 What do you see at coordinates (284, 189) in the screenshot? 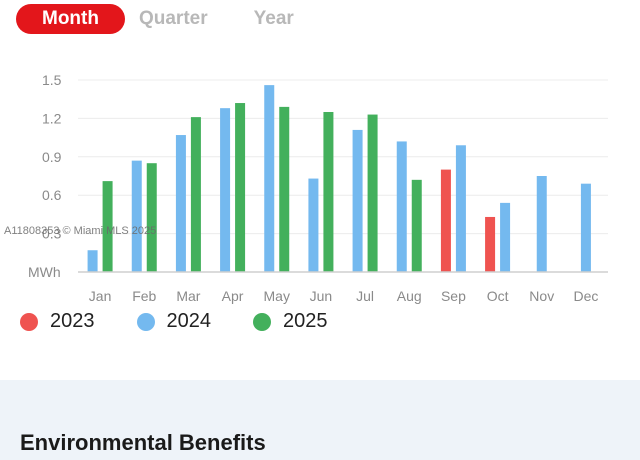
I see `bar-2025-may` at bounding box center [284, 189].